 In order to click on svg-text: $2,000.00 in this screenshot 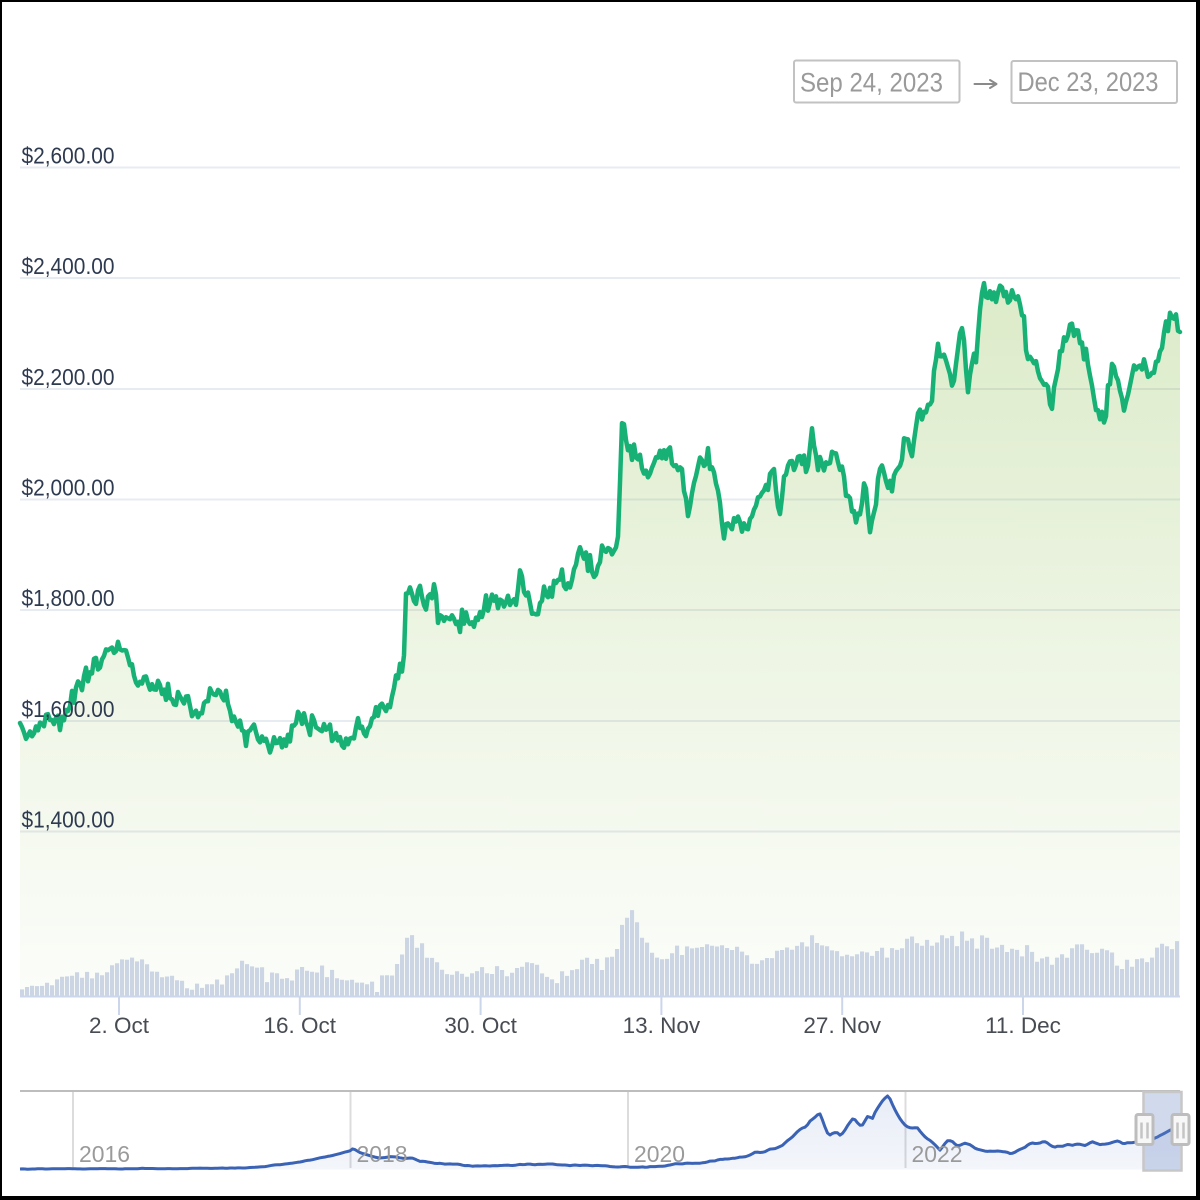, I will do `click(68, 488)`.